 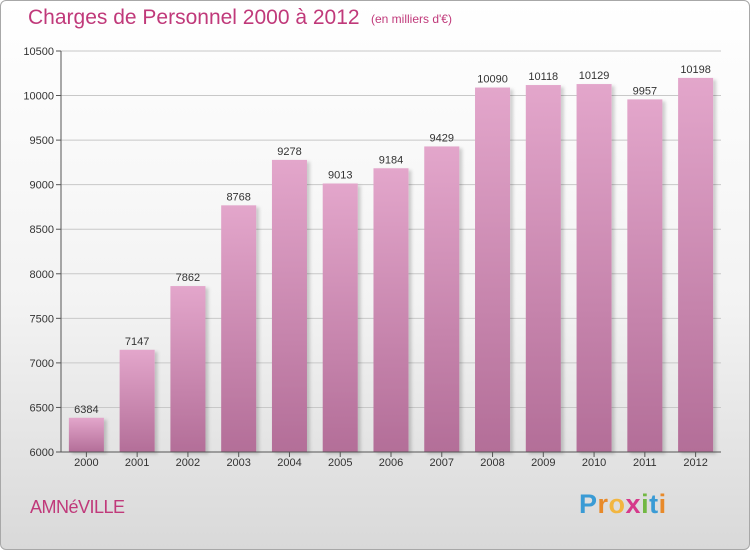 I want to click on proxiti-logo: Proxiti, so click(x=623, y=504).